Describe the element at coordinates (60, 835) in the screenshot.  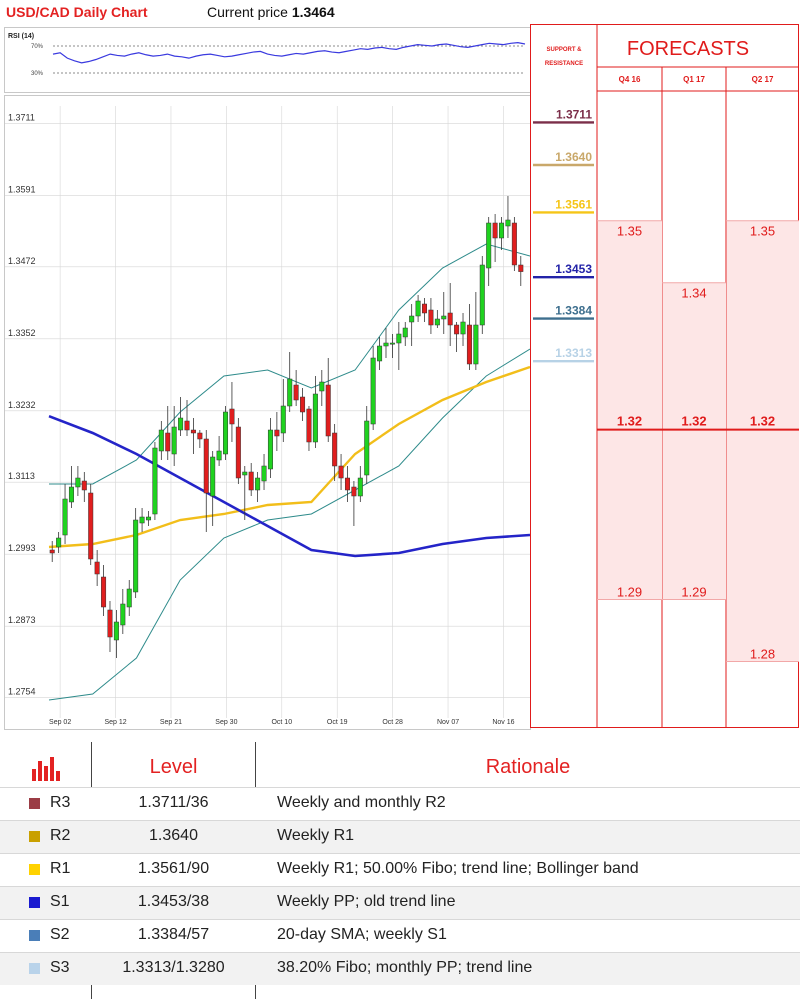
I see `level-code: R2` at that location.